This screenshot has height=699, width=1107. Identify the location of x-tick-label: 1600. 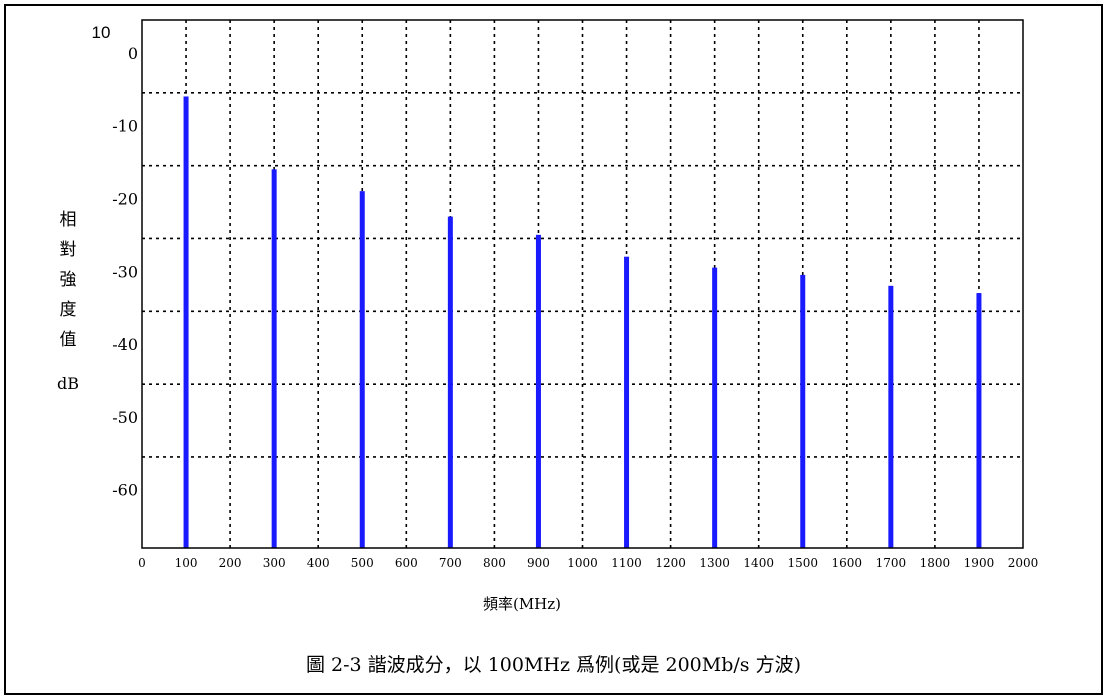
(847, 563).